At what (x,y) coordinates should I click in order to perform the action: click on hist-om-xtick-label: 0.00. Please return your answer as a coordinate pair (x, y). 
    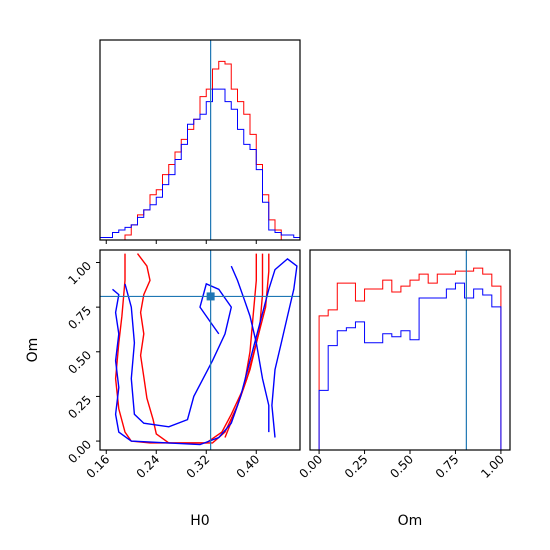
    Looking at the image, I should click on (310, 466).